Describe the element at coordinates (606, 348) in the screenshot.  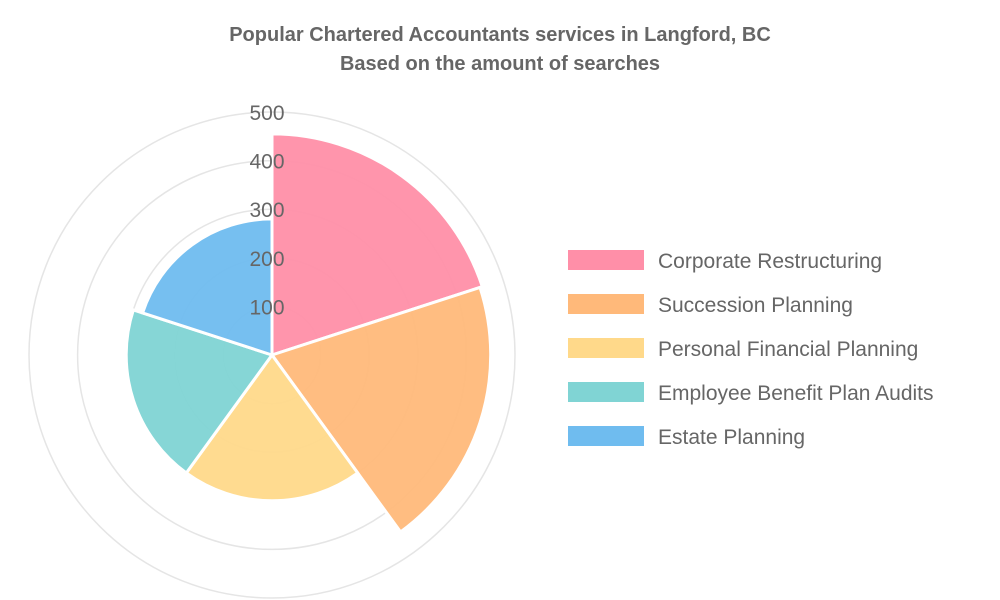
I see `legend-swatch-personal-financial-planning` at that location.